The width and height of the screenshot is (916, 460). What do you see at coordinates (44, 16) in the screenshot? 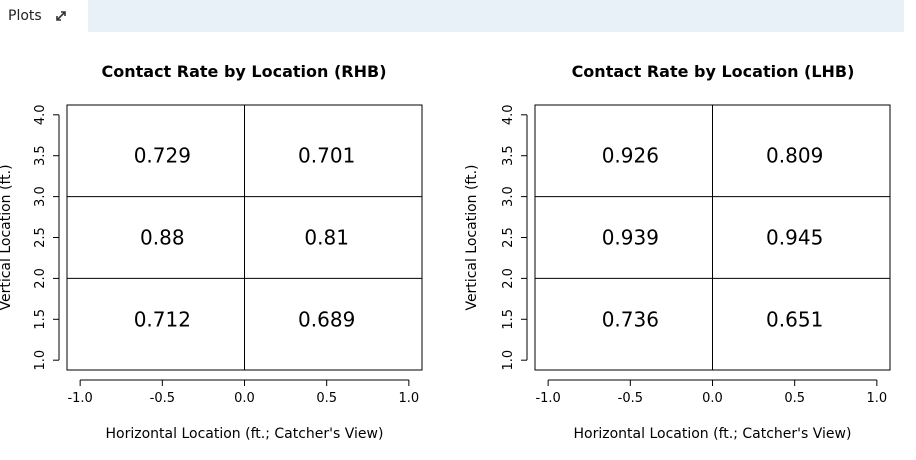
I see `tab-plots: Plots` at bounding box center [44, 16].